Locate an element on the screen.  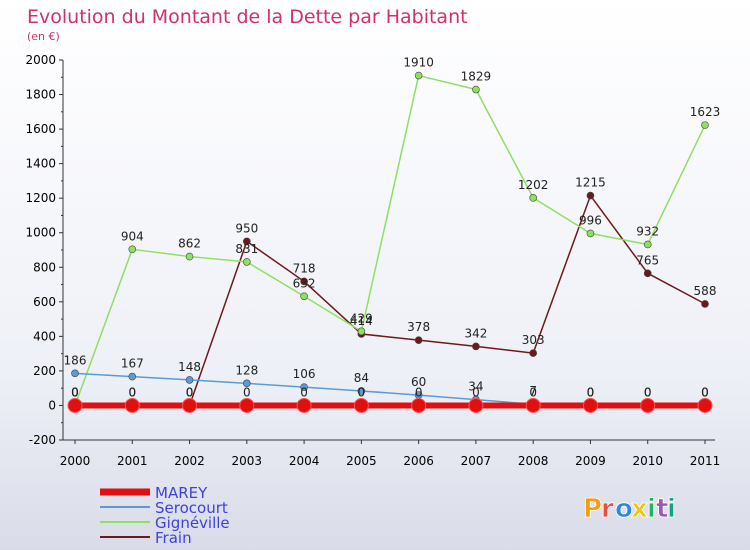
gigneville-data-label: 831 is located at coordinates (246, 249).